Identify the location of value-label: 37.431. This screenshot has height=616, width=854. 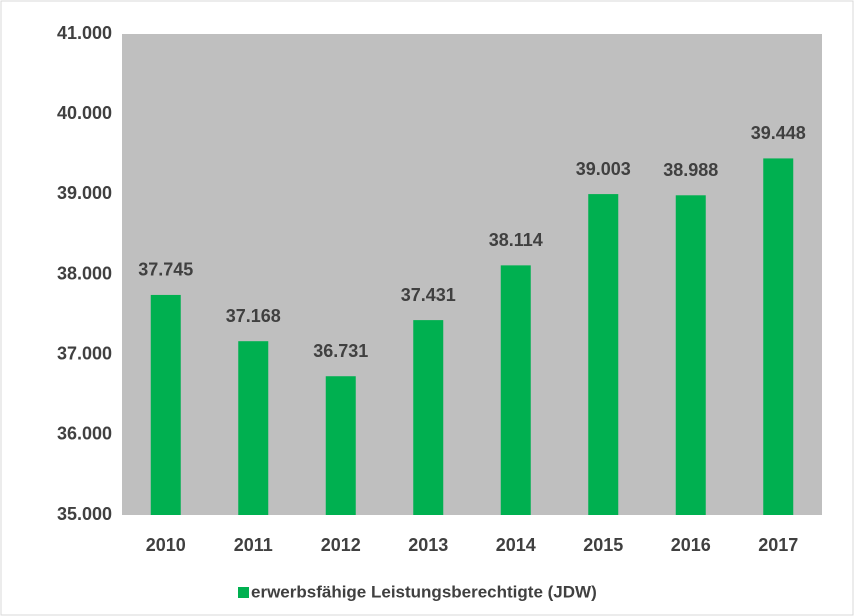
(428, 295).